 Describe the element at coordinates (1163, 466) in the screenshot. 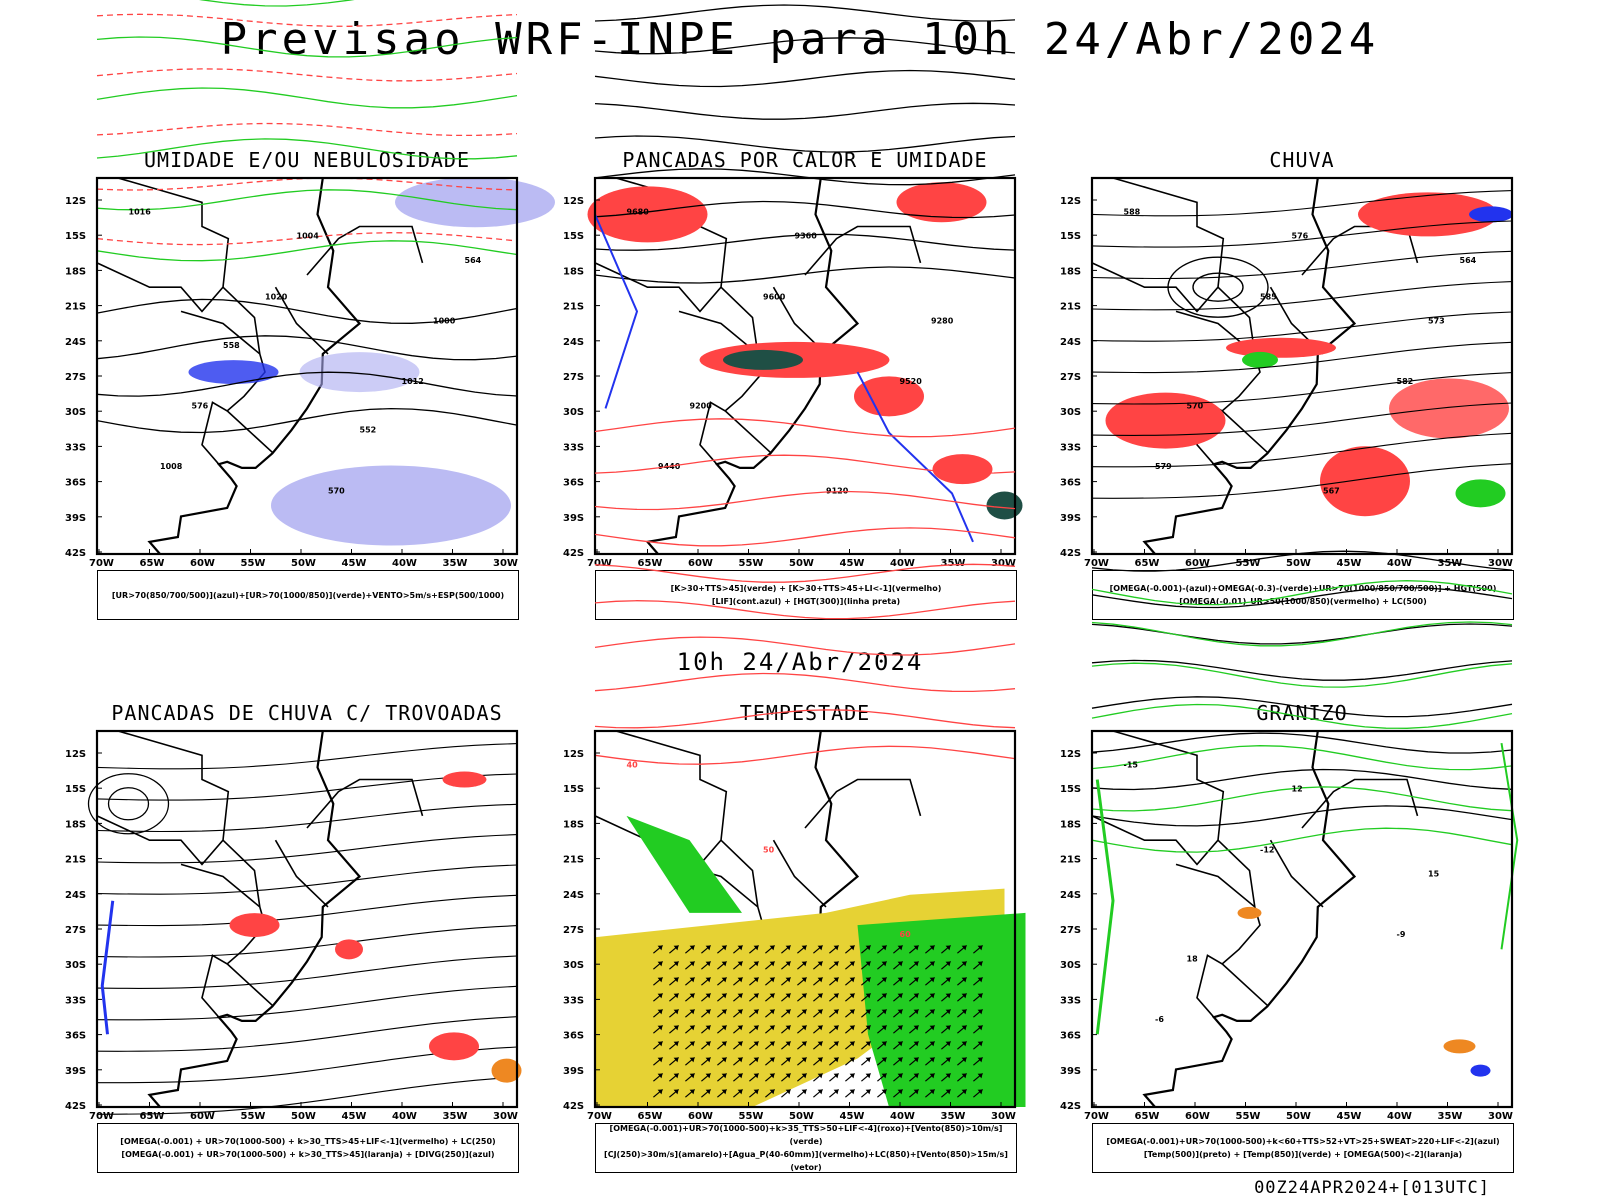

I see `contour-label: 579` at that location.